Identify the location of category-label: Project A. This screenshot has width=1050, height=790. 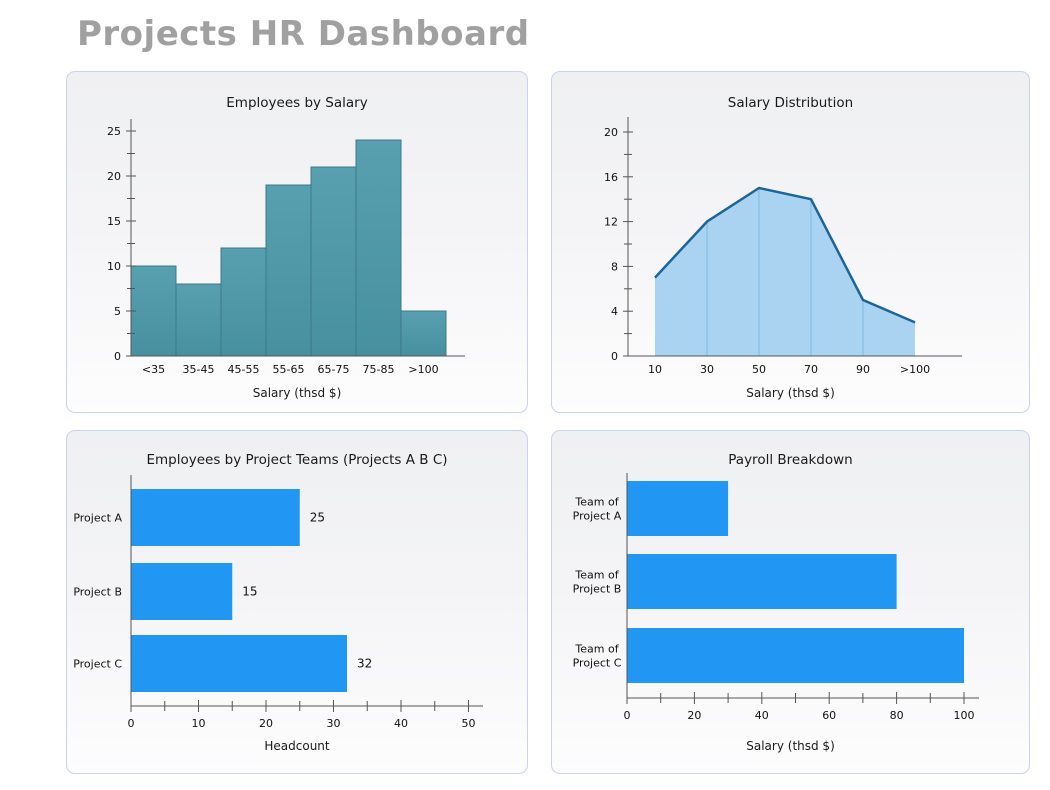
(97, 518).